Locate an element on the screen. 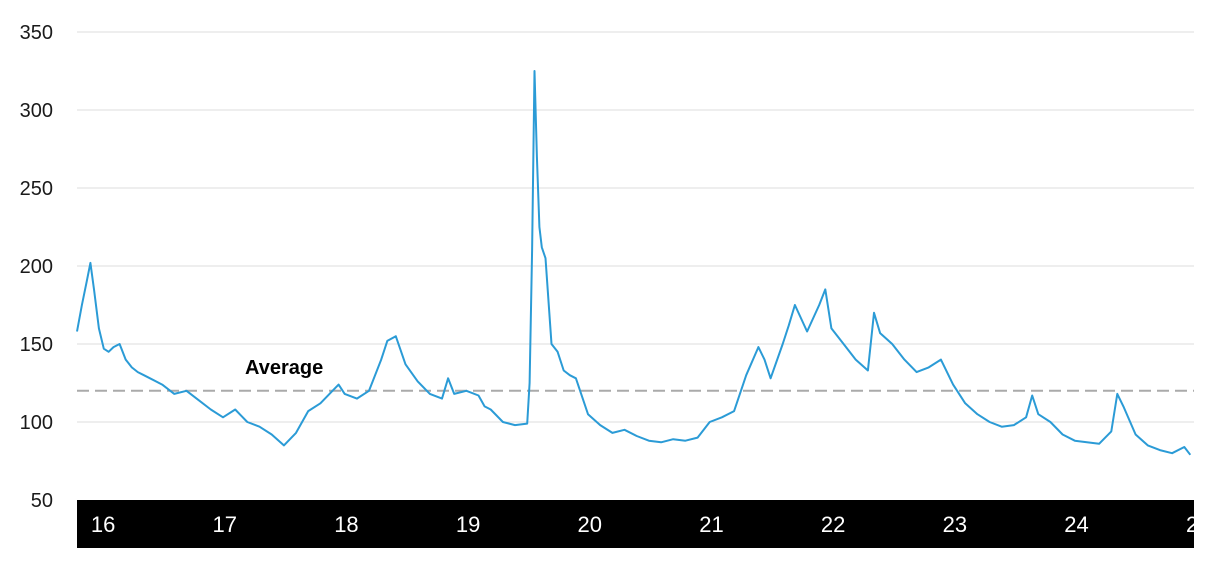 This screenshot has height=561, width=1223. x-axis-ticks: 16 17 18 19 20 21 22 23 24 25 is located at coordinates (651, 524).